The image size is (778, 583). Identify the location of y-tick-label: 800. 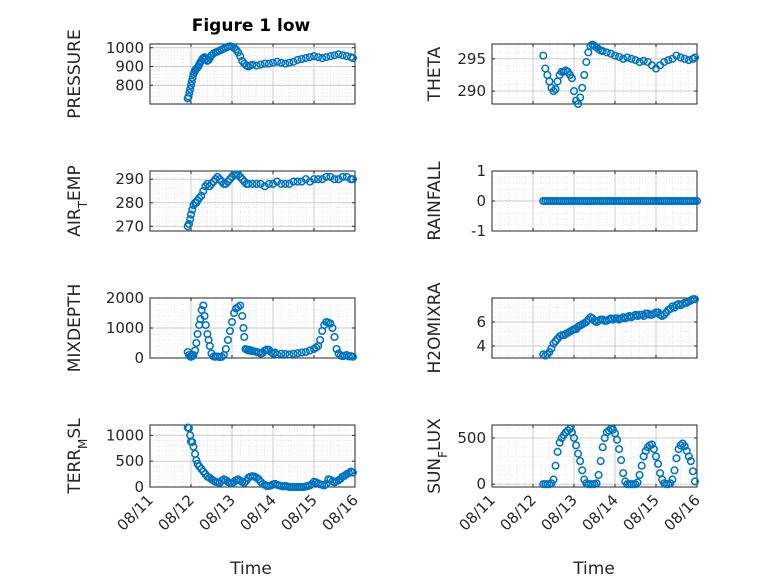
(129, 85).